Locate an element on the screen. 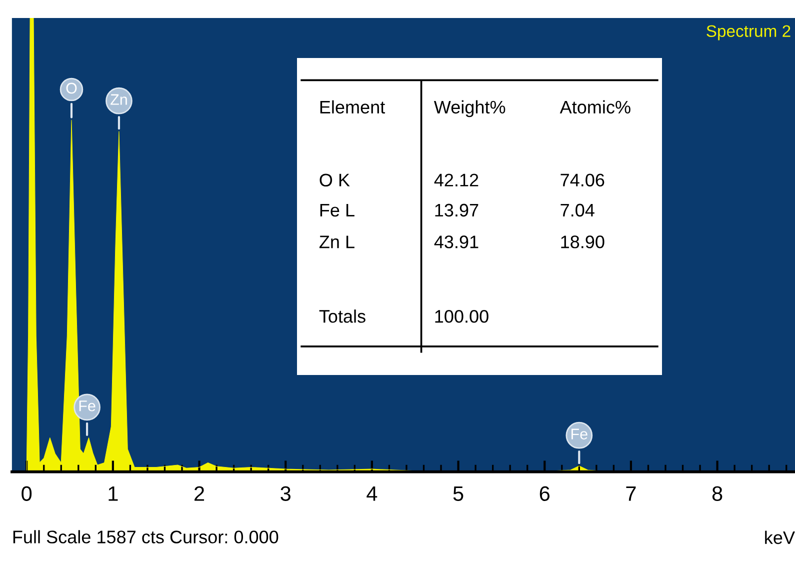  annotation: 7.04 is located at coordinates (577, 210).